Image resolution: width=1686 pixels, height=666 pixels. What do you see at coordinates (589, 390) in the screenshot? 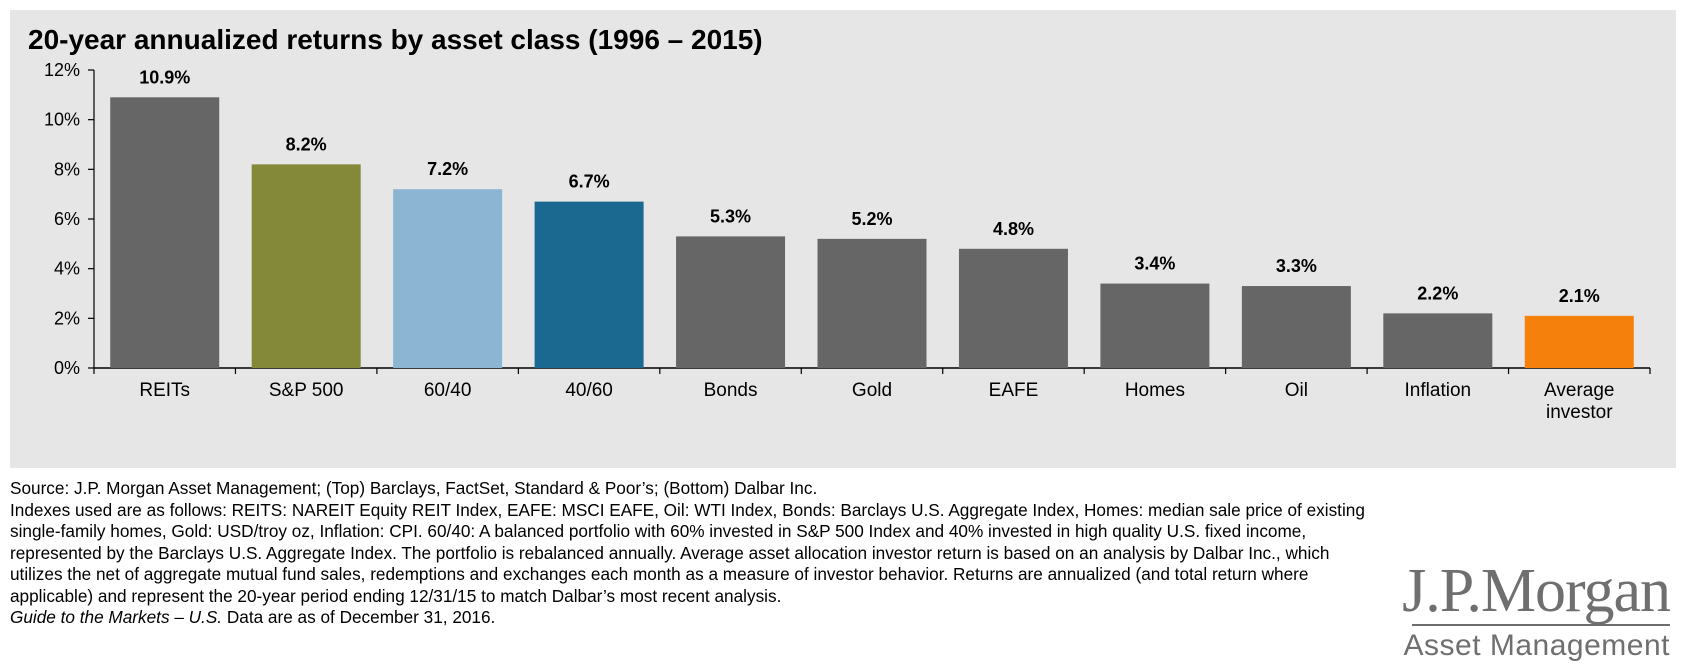
I see `category-label: 40/60` at bounding box center [589, 390].